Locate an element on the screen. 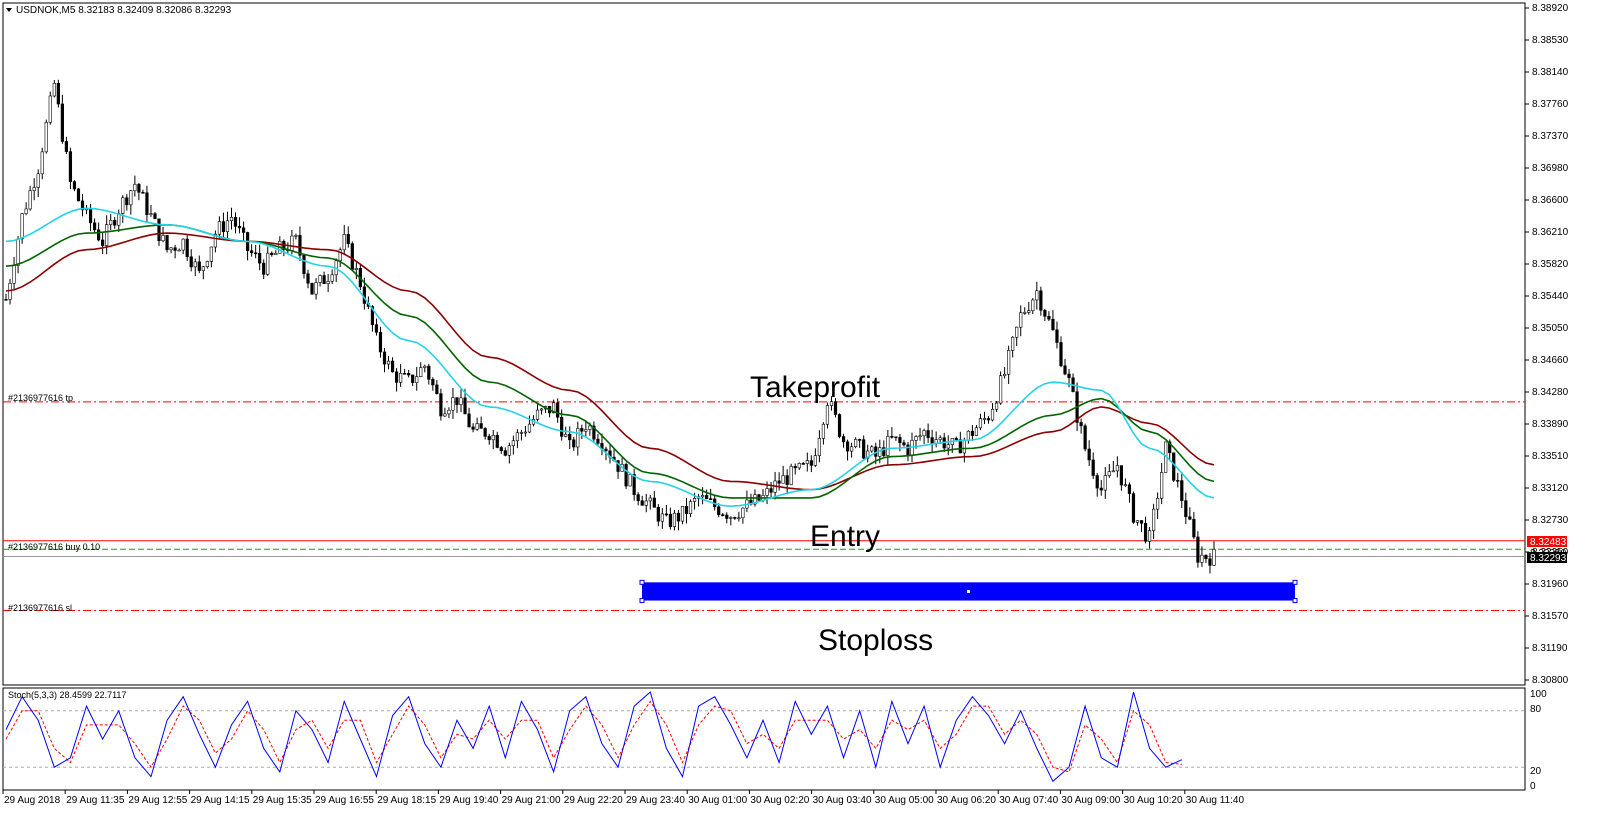  collapse-triangle-icon is located at coordinates (9, 10).